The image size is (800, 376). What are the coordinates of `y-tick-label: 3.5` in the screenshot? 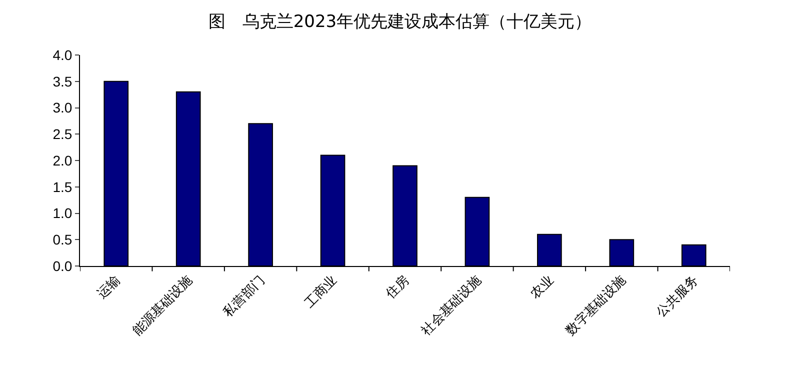 It's located at (62, 81).